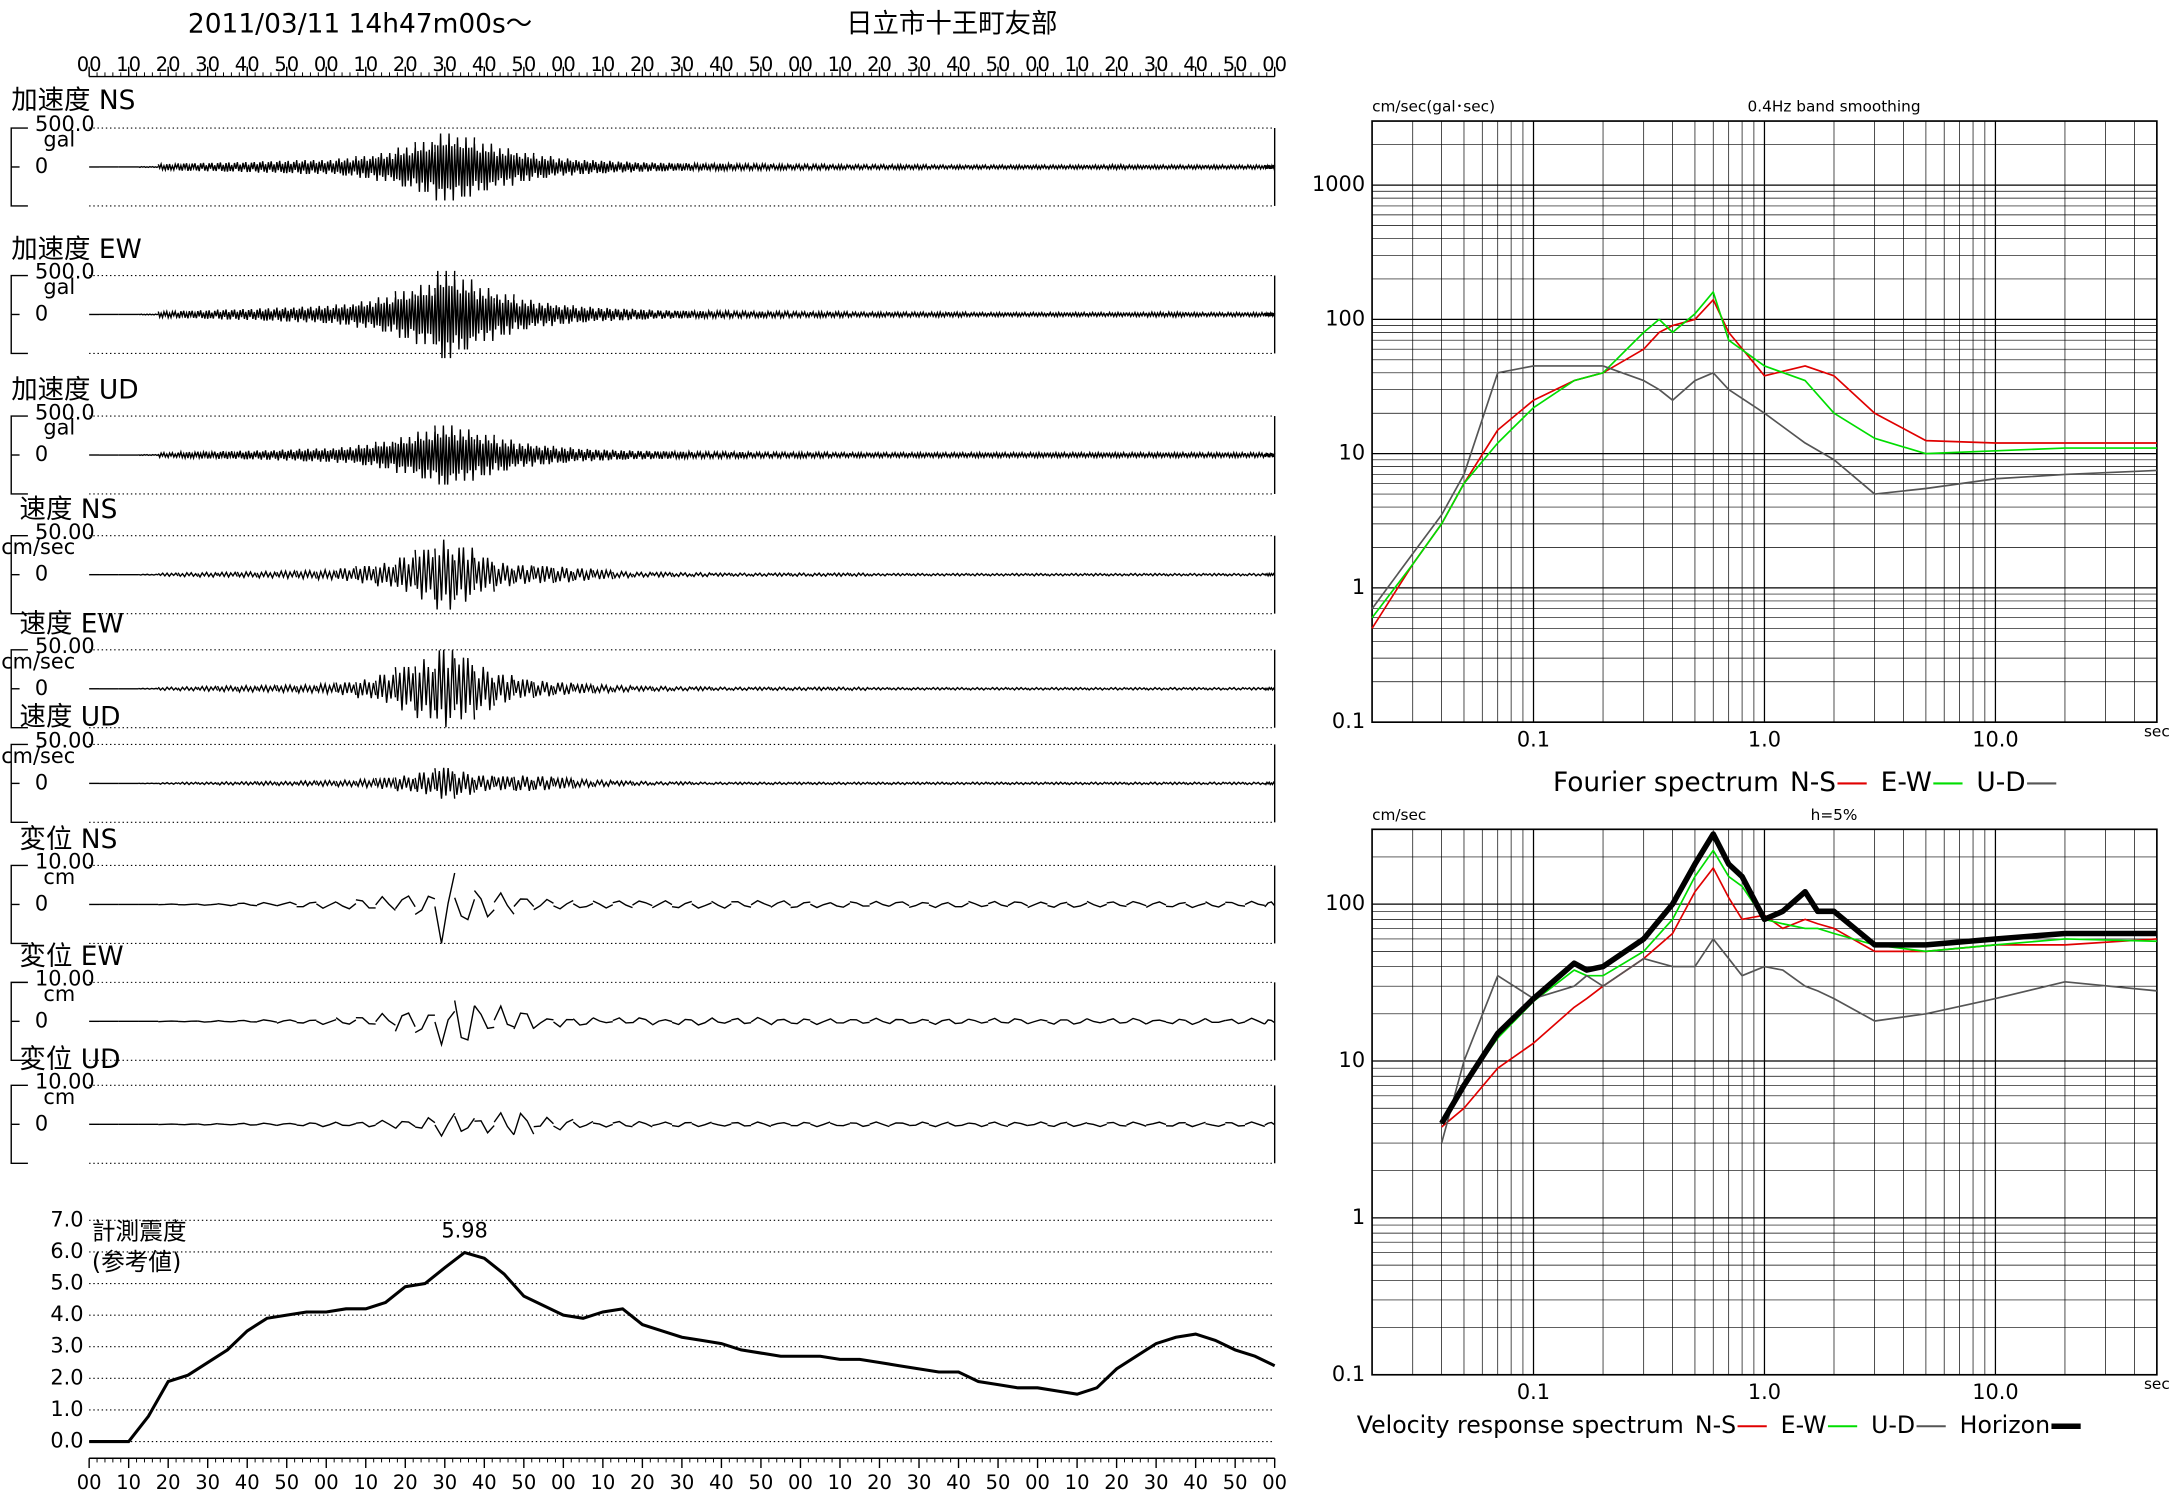 The height and width of the screenshot is (1500, 2182). Describe the element at coordinates (65, 124) in the screenshot. I see `trace-scale-label: 500.0` at that location.